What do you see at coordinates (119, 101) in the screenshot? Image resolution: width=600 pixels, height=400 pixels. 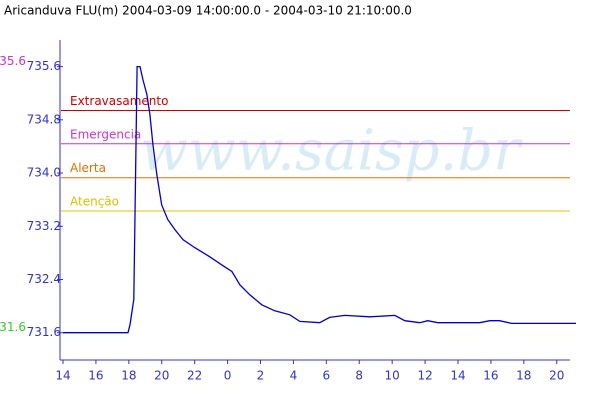 I see `threshold-label: Extravasamento` at bounding box center [119, 101].